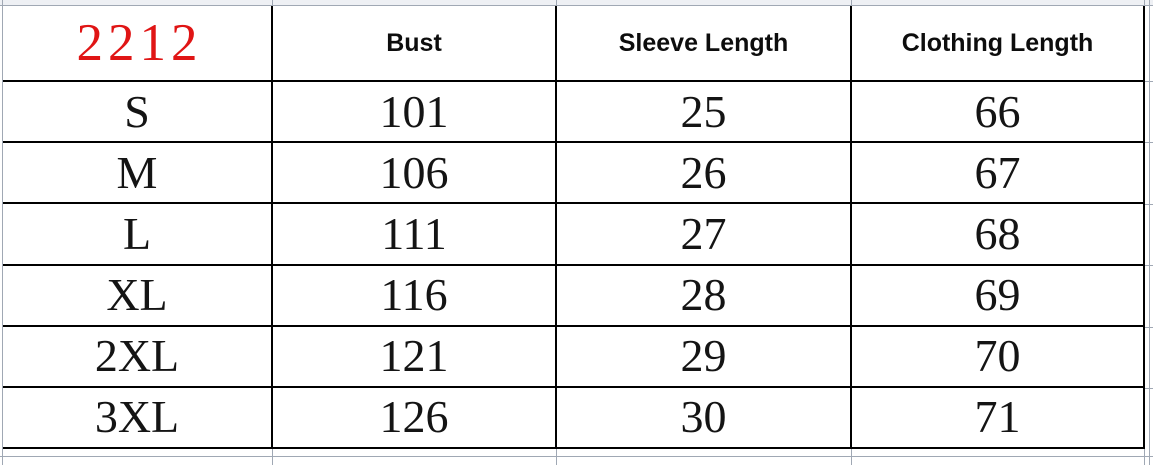 The image size is (1153, 465). What do you see at coordinates (998, 418) in the screenshot?
I see `clothing-length-value-cell: 71` at bounding box center [998, 418].